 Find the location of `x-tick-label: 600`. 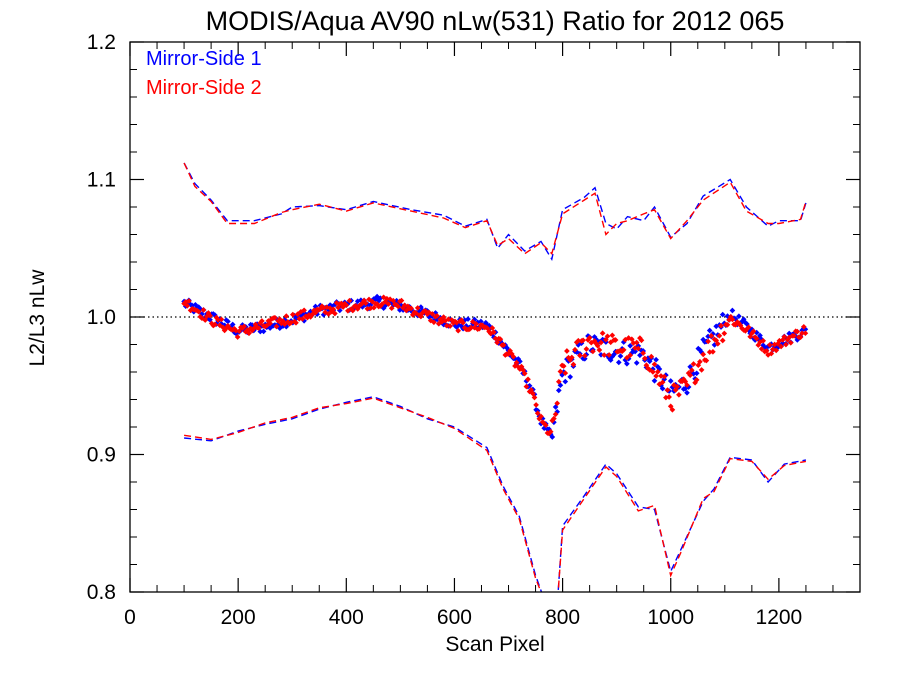

x-tick-label: 600 is located at coordinates (454, 617).